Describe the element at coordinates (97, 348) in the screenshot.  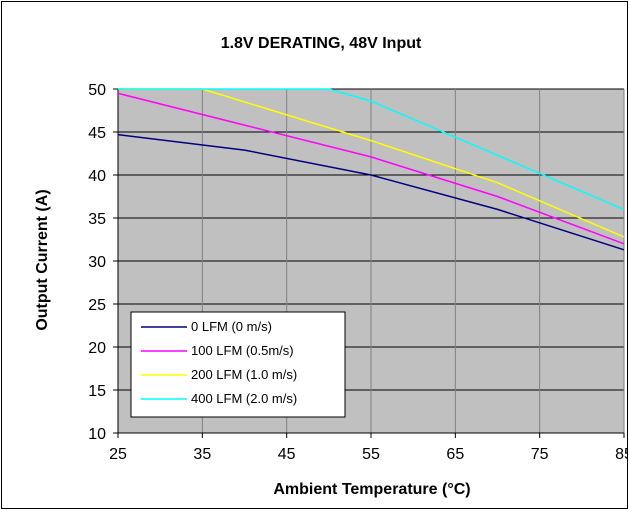
I see `y-tick-label: 20` at that location.